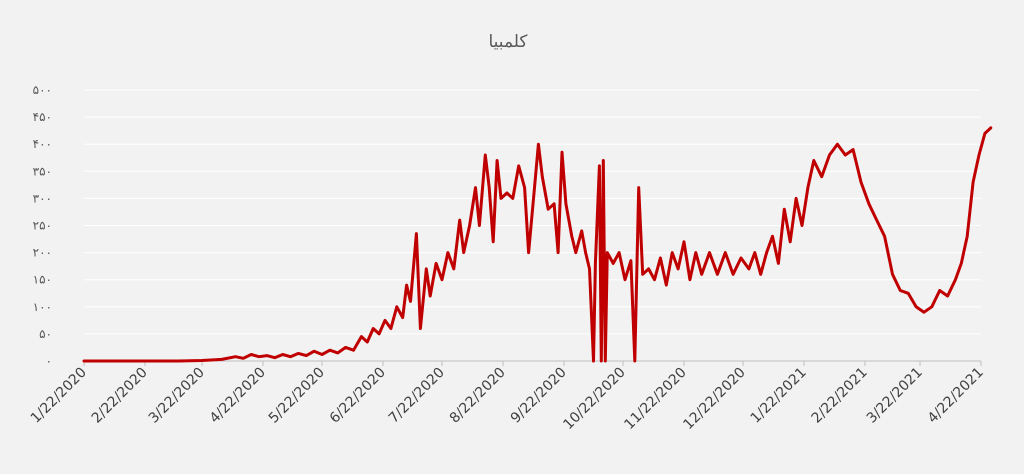 The height and width of the screenshot is (474, 1024). Describe the element at coordinates (120, 396) in the screenshot. I see `x-tick-label: 2/22/2020` at that location.